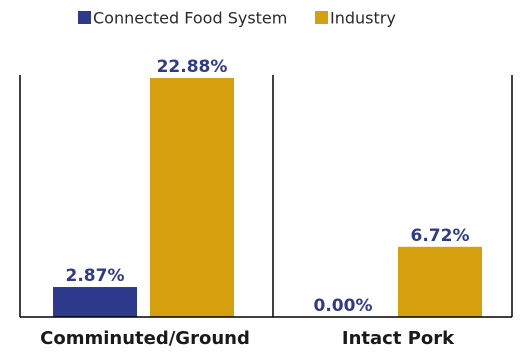  Describe the element at coordinates (363, 18) in the screenshot. I see `legend-label-2: Industry` at that location.